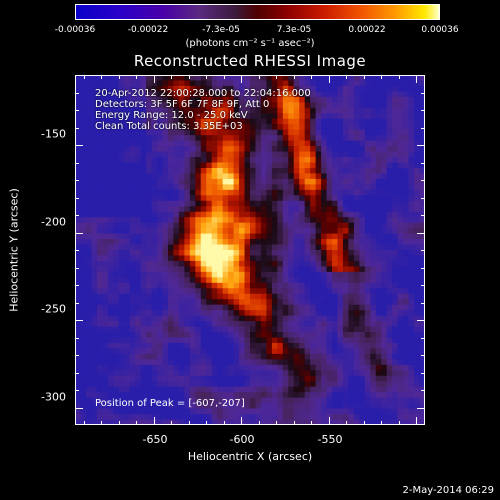  Describe the element at coordinates (294, 30) in the screenshot. I see `colorbar-tick: 7.3e-05` at that location.